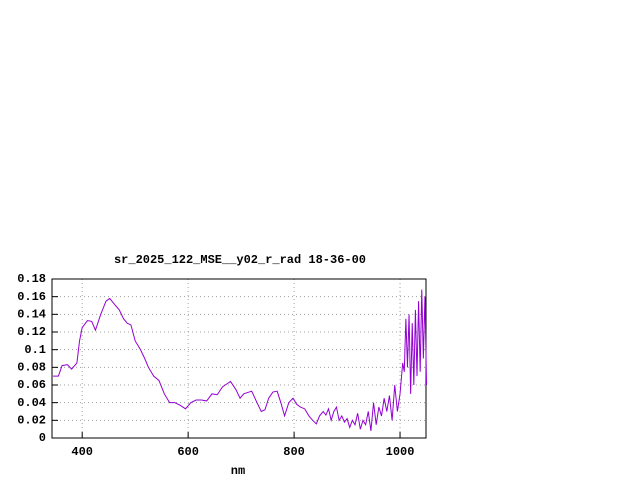  I want to click on x-tick-label: 800, so click(294, 452).